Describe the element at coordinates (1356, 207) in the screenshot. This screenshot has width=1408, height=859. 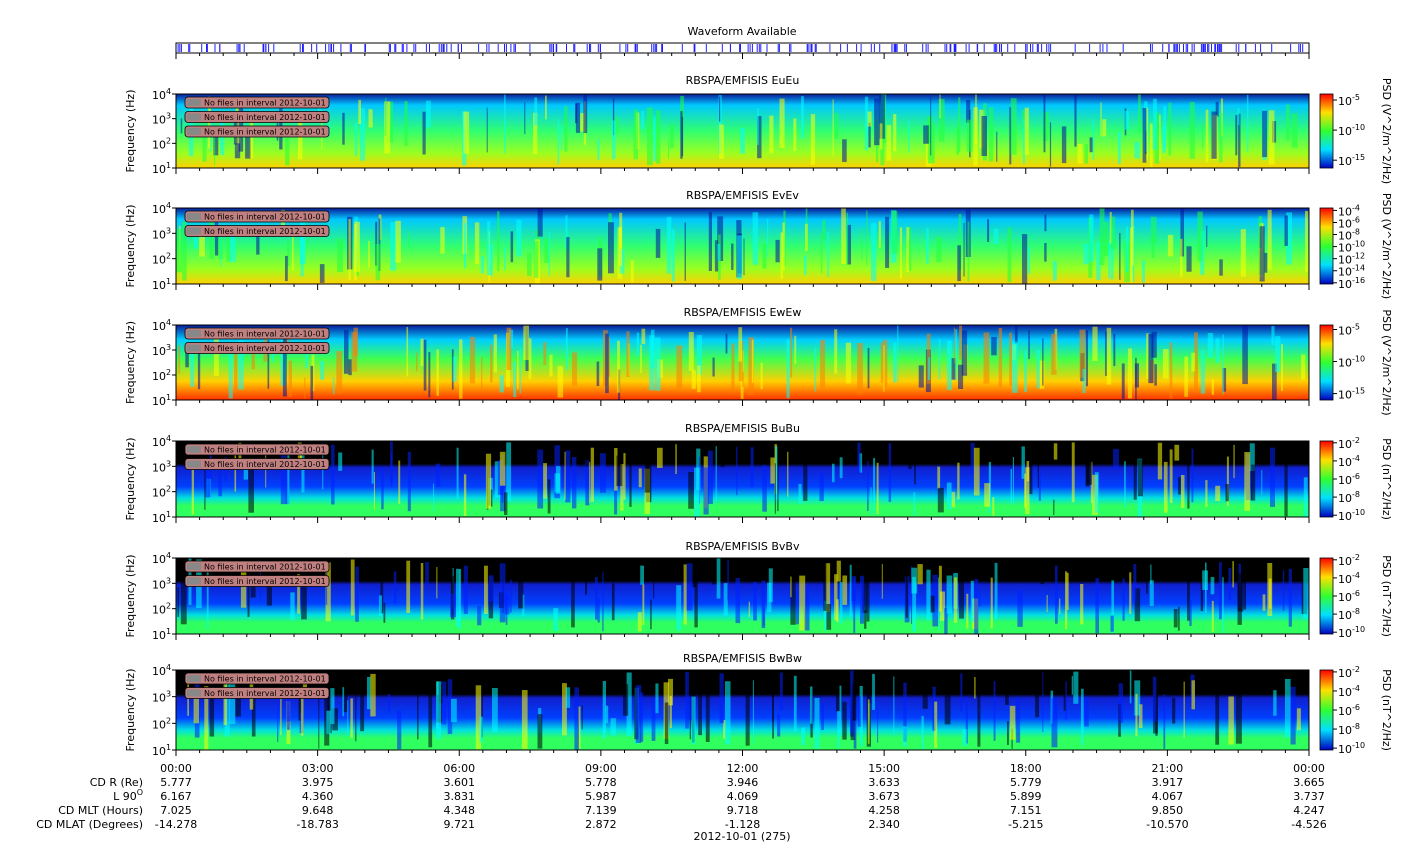
I see `colorbar-tick-label-exp: -4` at that location.